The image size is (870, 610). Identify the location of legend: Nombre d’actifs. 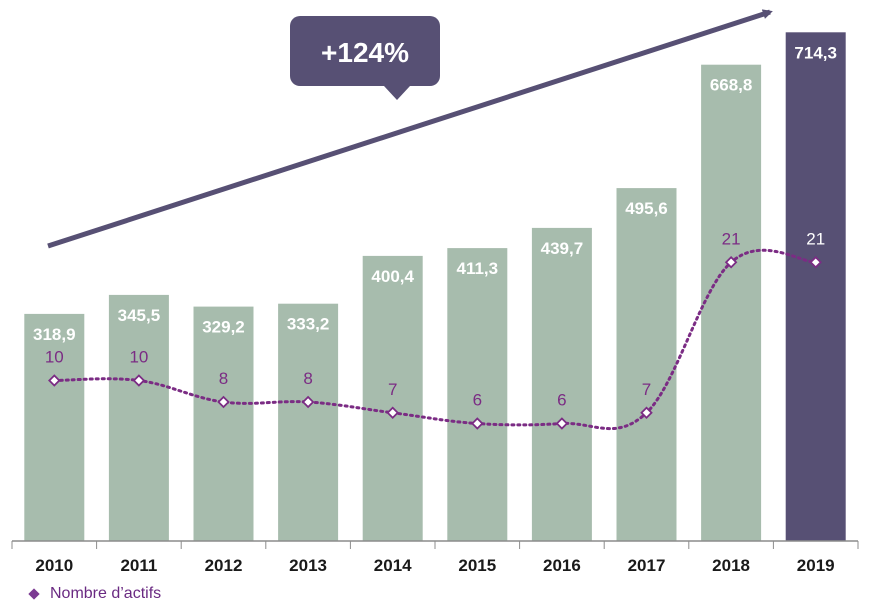
(95, 594).